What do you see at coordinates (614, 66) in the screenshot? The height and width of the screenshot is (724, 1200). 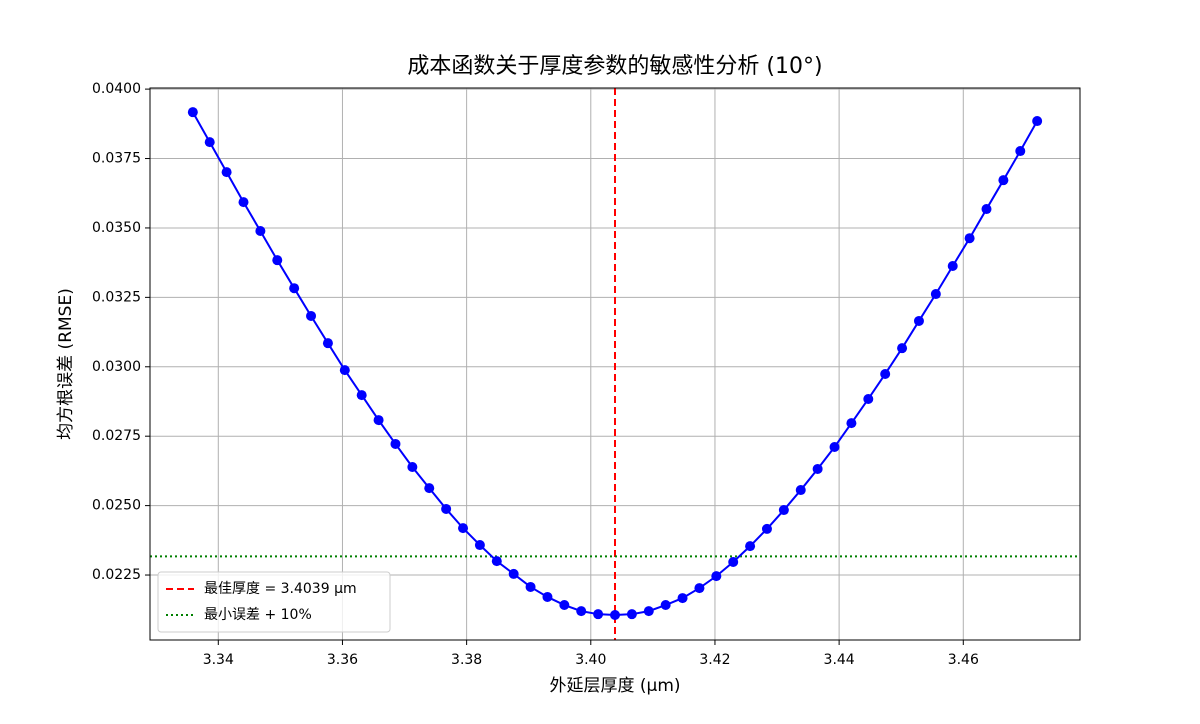 I see `chart-title: 成本函数关于厚度参数的敏感性分析 (10°)` at bounding box center [614, 66].